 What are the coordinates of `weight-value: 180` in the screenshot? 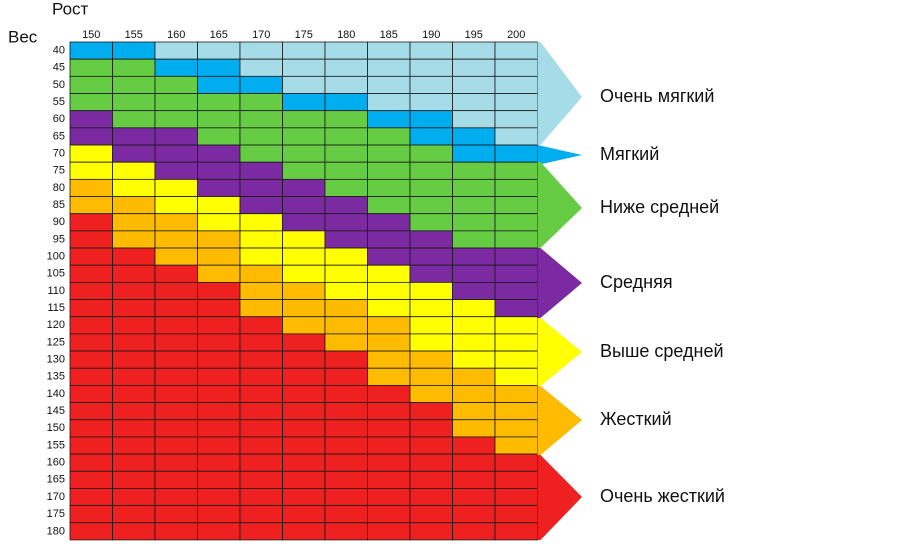 It's located at (56, 531).